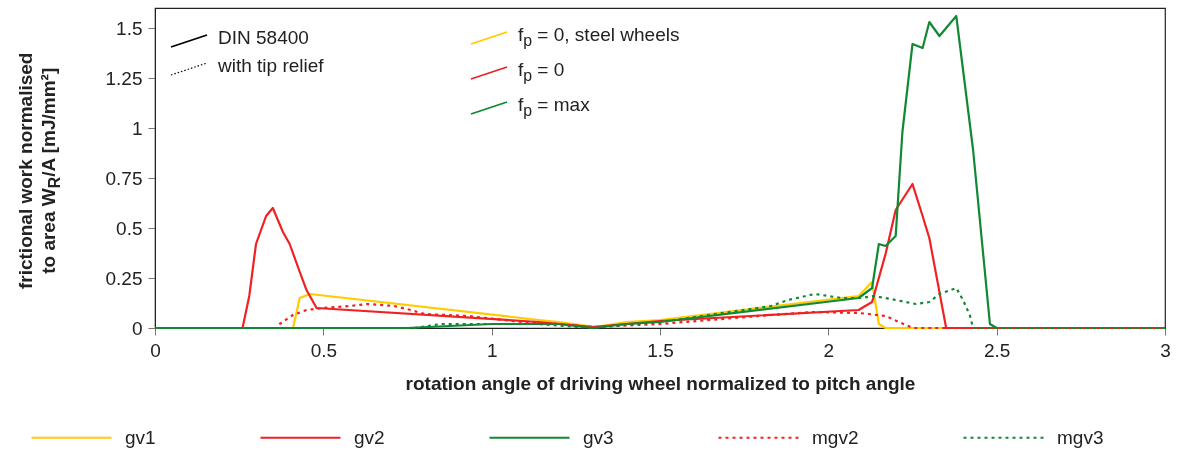 This screenshot has width=1178, height=462. What do you see at coordinates (598, 437) in the screenshot?
I see `legend-label: gv3` at bounding box center [598, 437].